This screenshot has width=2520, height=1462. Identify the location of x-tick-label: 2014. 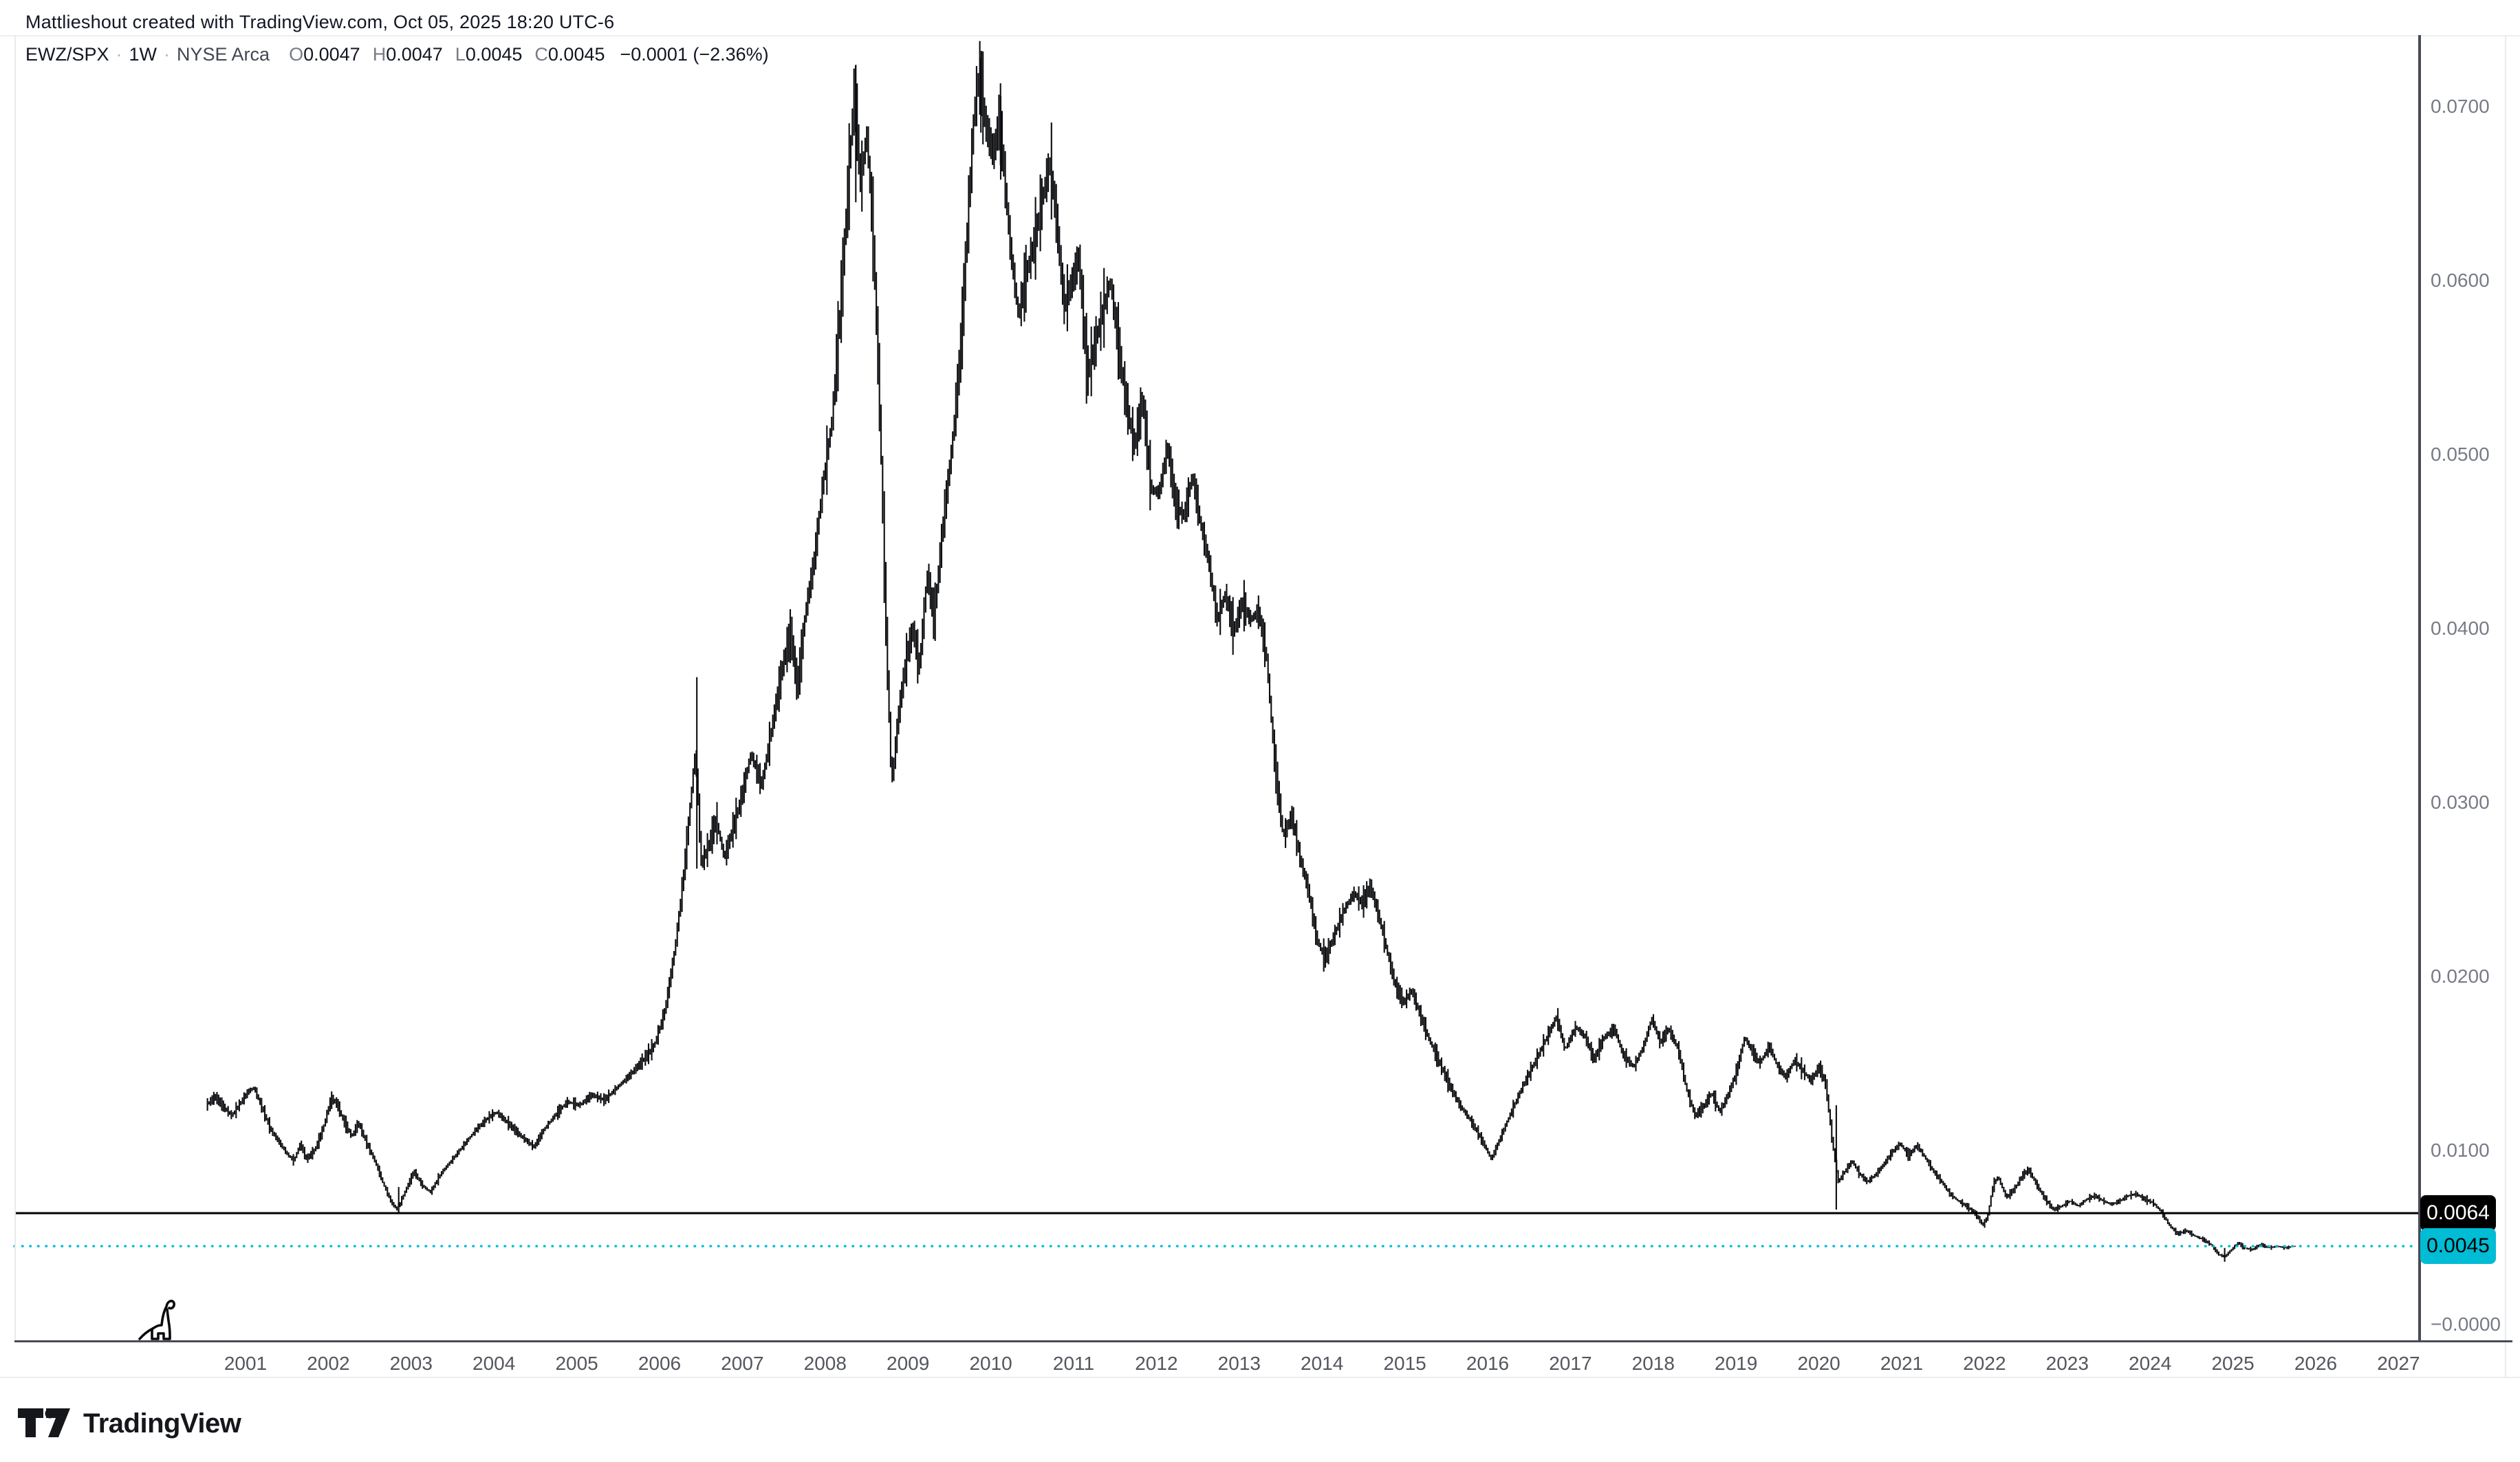
(1322, 1363).